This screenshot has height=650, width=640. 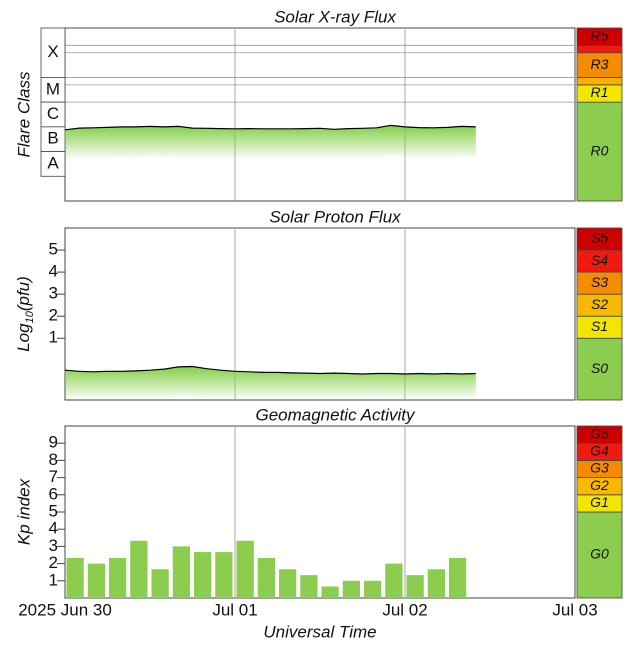 What do you see at coordinates (599, 451) in the screenshot?
I see `scale-level-label: G4` at bounding box center [599, 451].